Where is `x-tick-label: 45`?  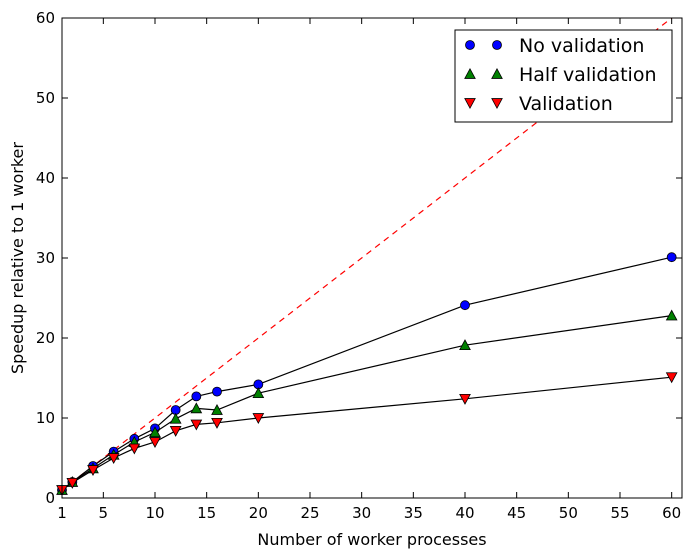 x-tick-label: 45 is located at coordinates (516, 513).